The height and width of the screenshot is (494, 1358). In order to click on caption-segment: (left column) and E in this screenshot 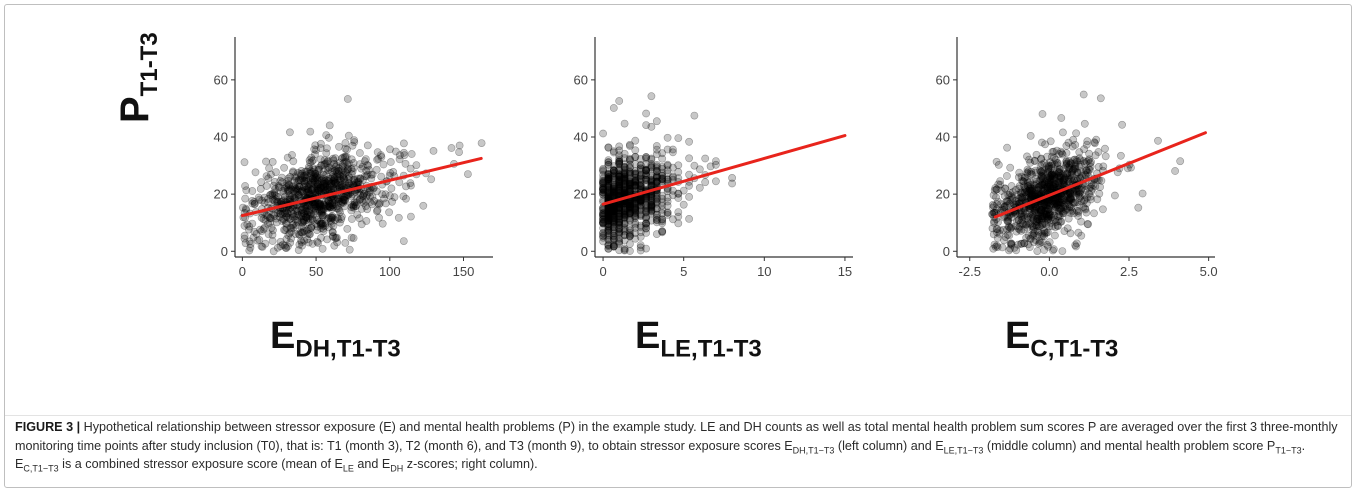, I will do `click(889, 445)`.